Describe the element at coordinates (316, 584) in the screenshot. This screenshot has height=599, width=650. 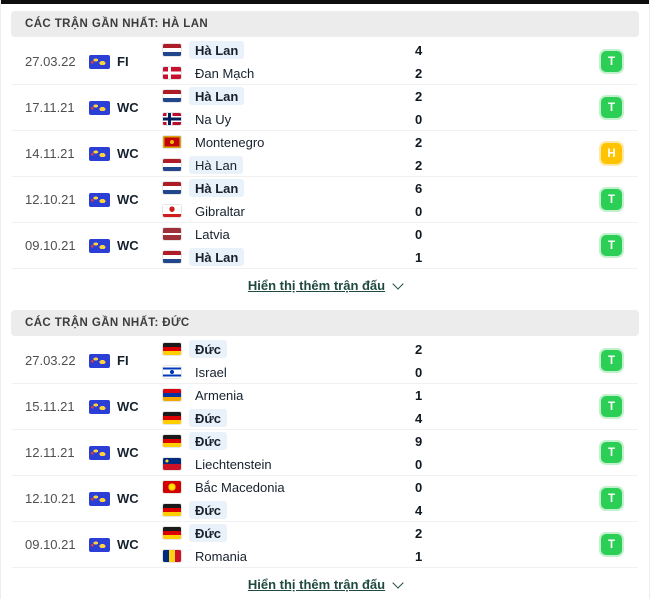
I see `show-more-label: Hiển thị thêm trận đấu` at that location.